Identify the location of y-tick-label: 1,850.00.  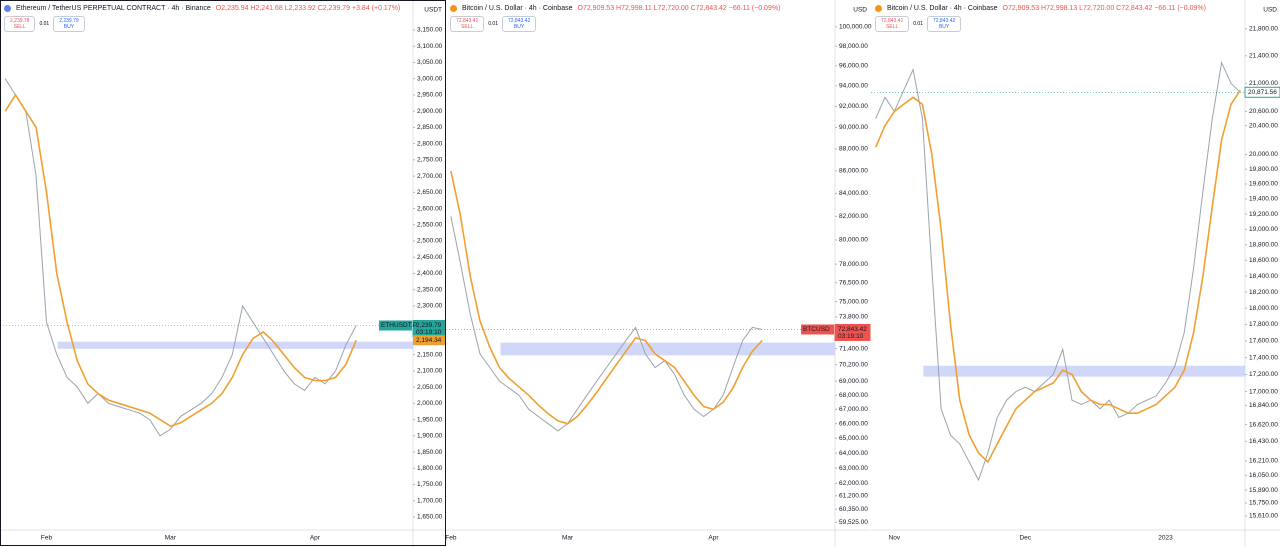
(430, 452).